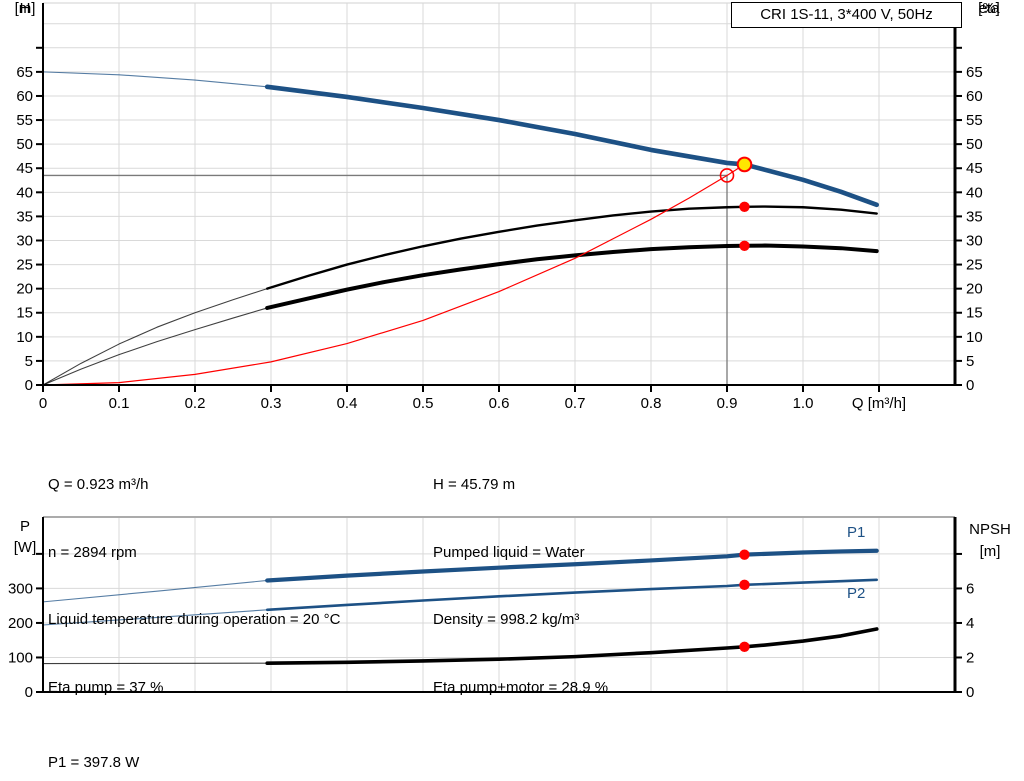 Image resolution: width=1024 pixels, height=781 pixels. What do you see at coordinates (879, 403) in the screenshot?
I see `x-axis-title: Q [m³/h]` at bounding box center [879, 403].